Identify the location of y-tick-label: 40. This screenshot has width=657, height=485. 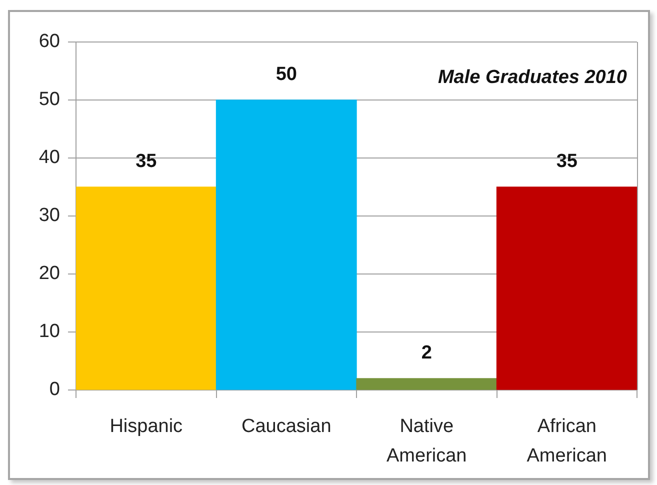
(49, 157).